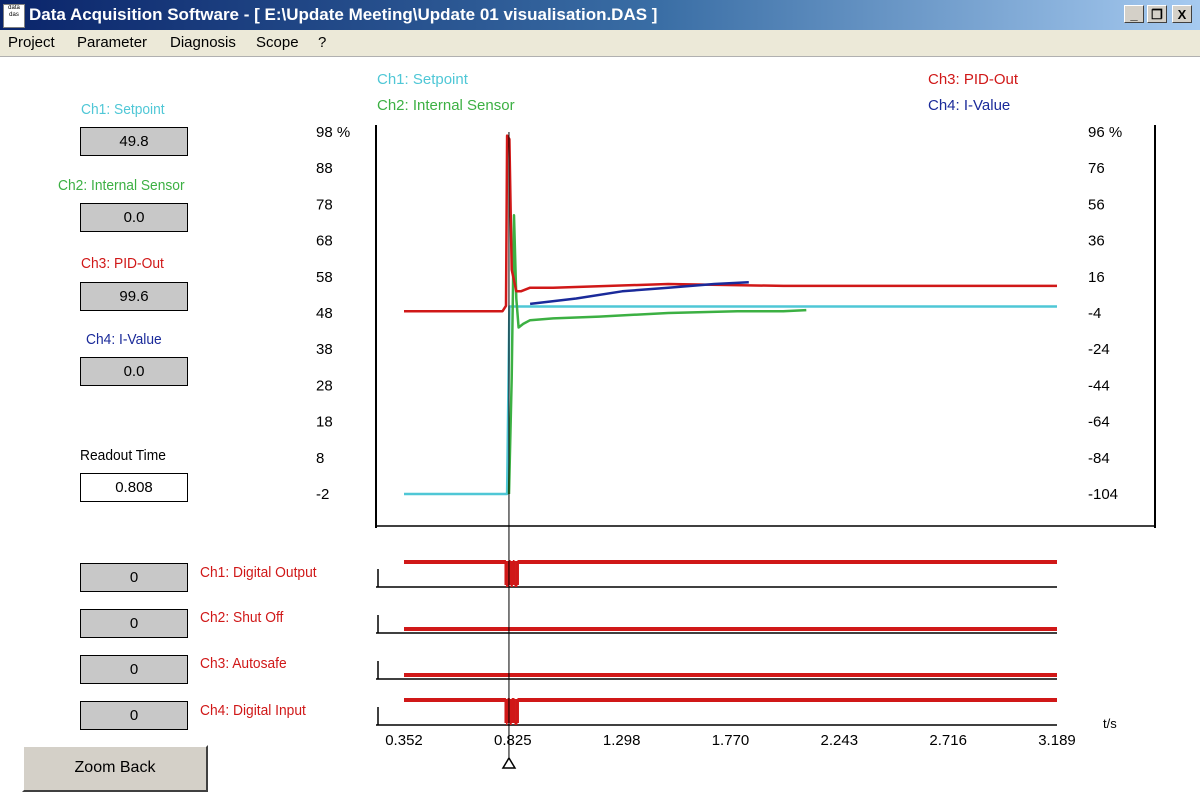 The image size is (1200, 803). What do you see at coordinates (123, 455) in the screenshot?
I see `readout-time-label: Readout Time` at bounding box center [123, 455].